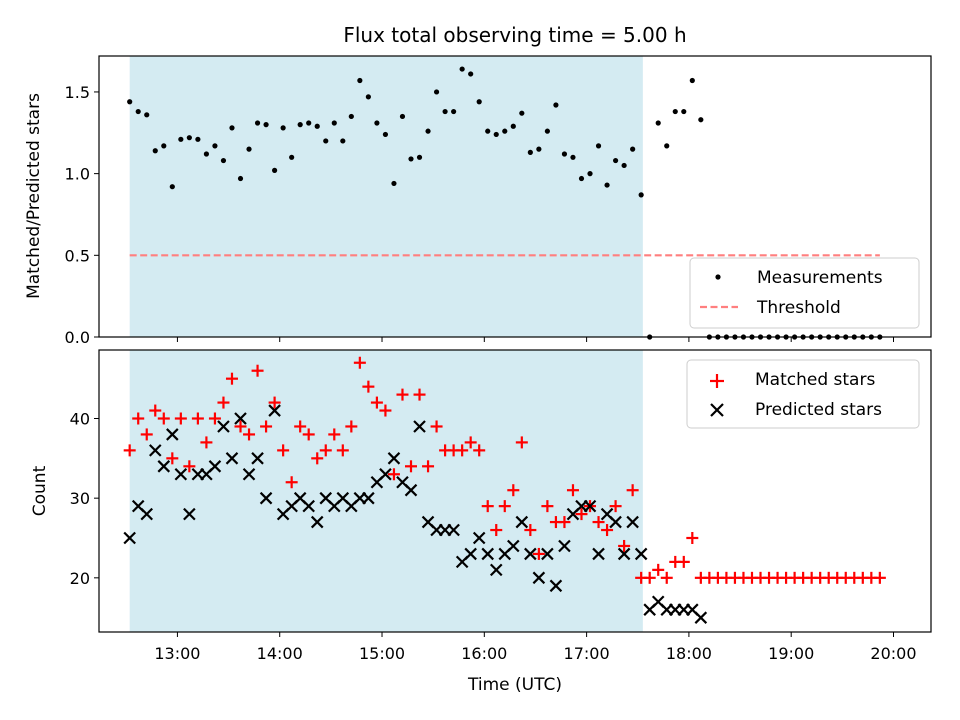  Describe the element at coordinates (80, 419) in the screenshot. I see `bottom-y-tick-label: 40` at that location.